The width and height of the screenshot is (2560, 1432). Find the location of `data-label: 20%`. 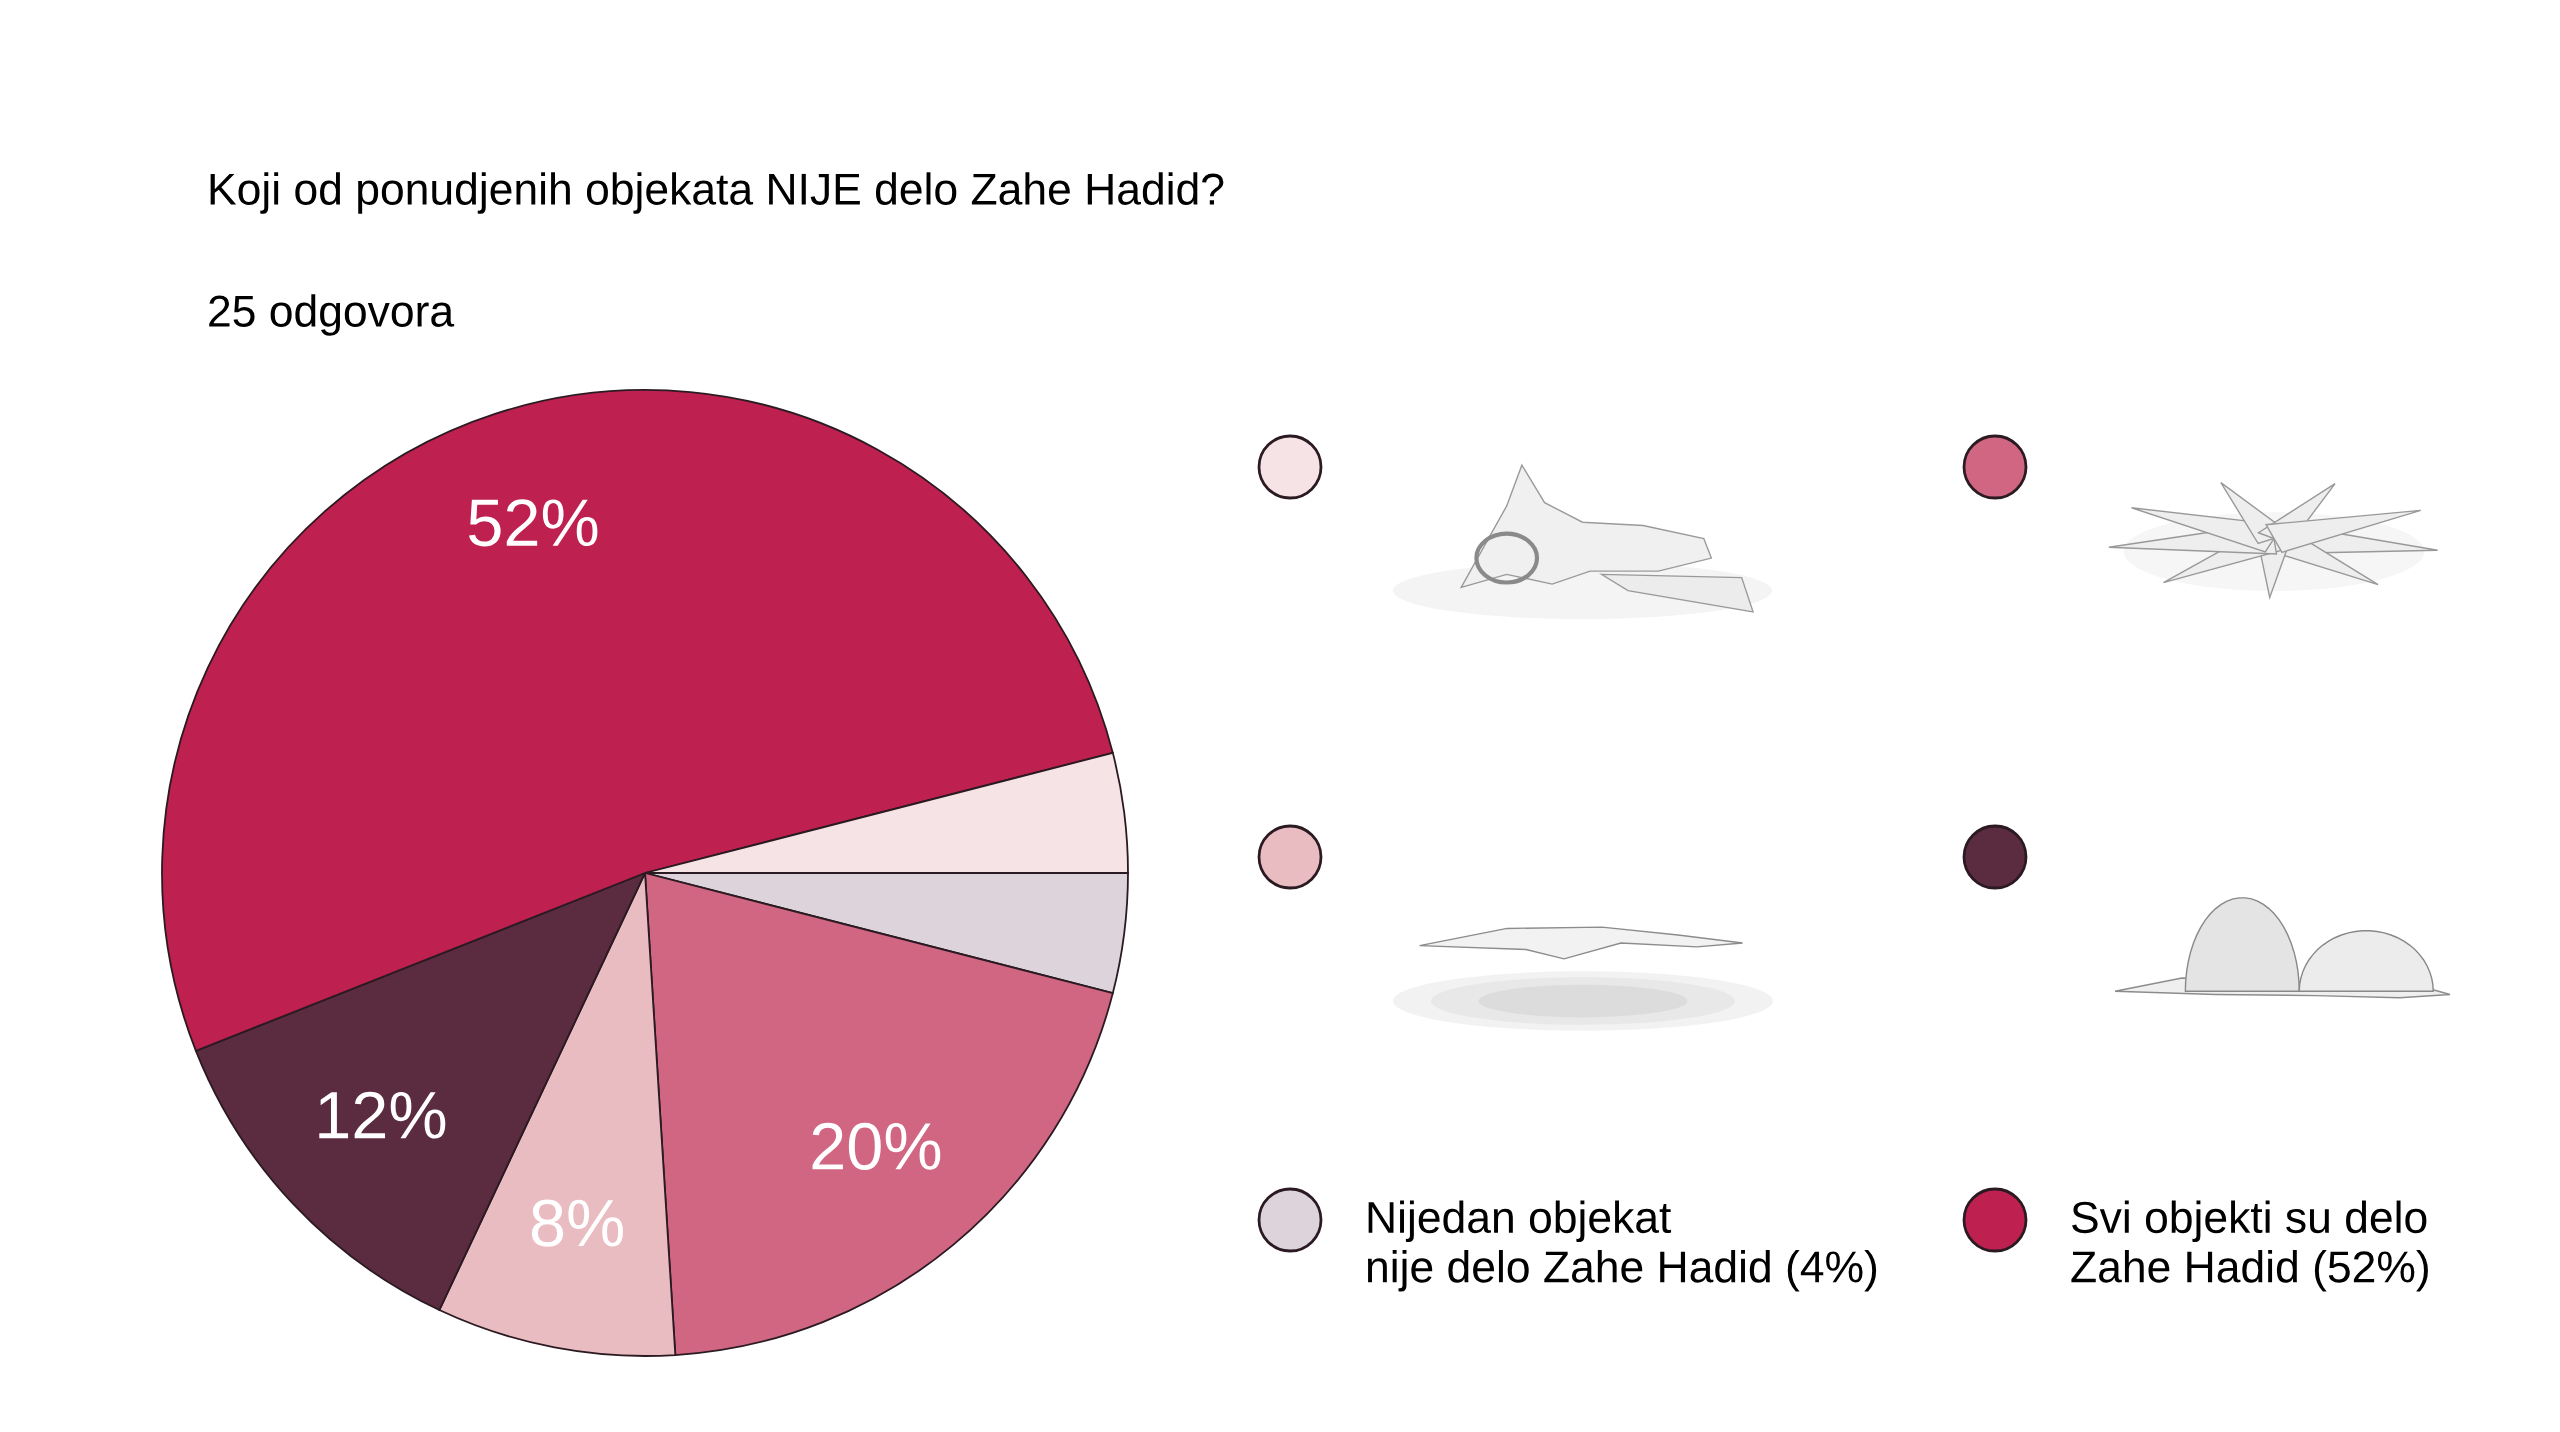

data-label: 20% is located at coordinates (876, 1146).